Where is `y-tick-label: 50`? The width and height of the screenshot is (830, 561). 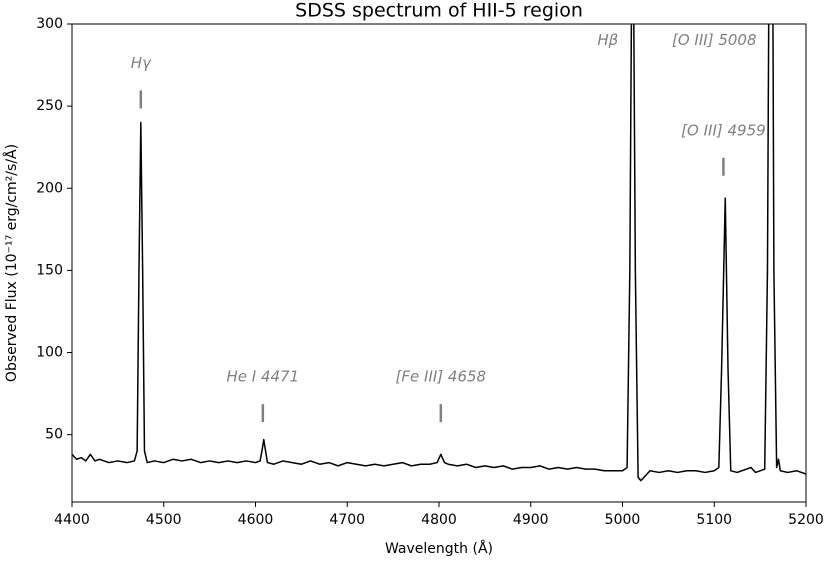 y-tick-label: 50 is located at coordinates (54, 435).